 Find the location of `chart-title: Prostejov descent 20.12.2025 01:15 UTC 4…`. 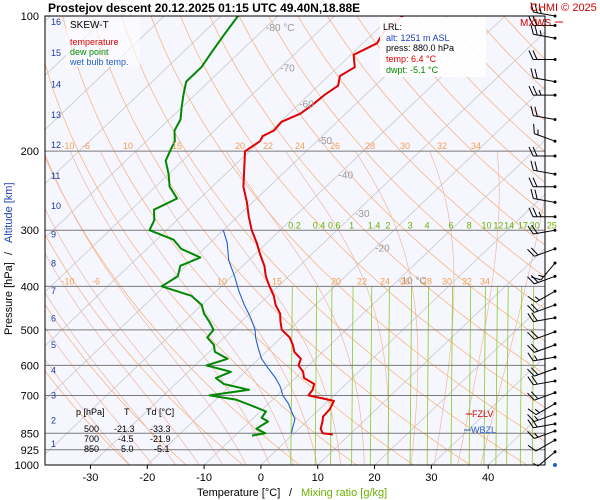

chart-title: Prostejov descent 20.12.2025 01:15 UTC 4… is located at coordinates (204, 8).